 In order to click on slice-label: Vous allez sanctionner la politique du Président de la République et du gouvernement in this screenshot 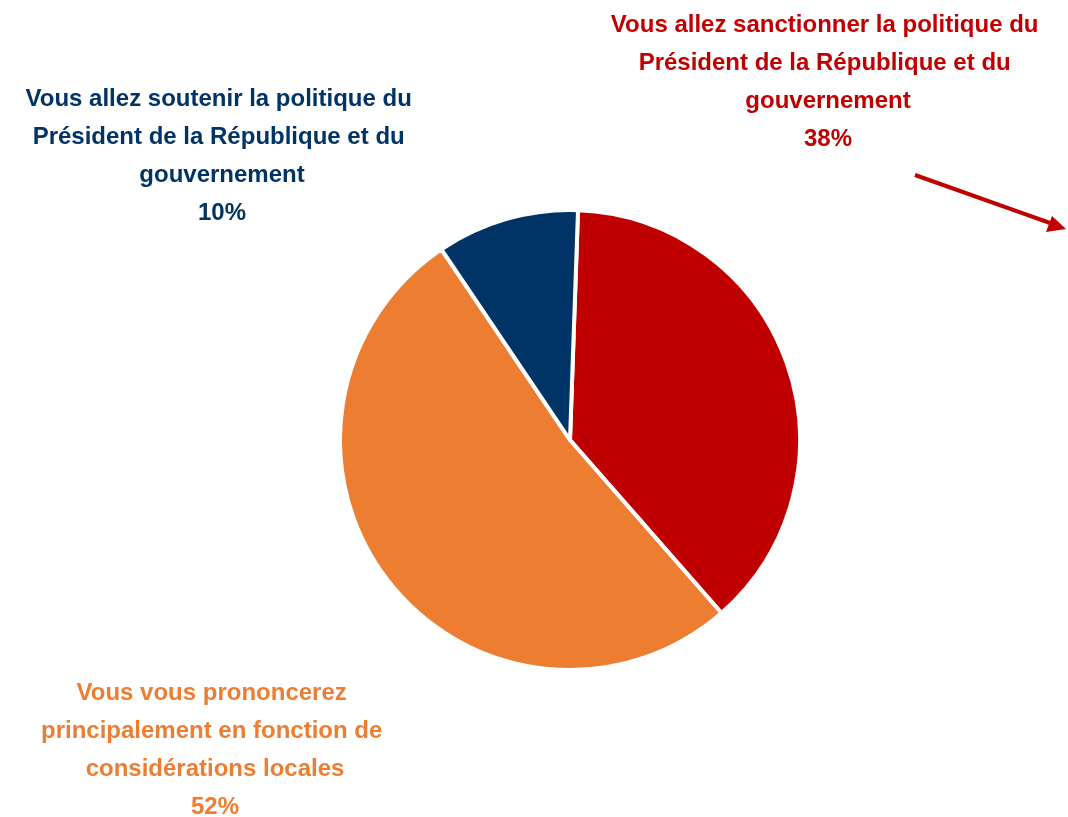, I will do `click(828, 61)`.